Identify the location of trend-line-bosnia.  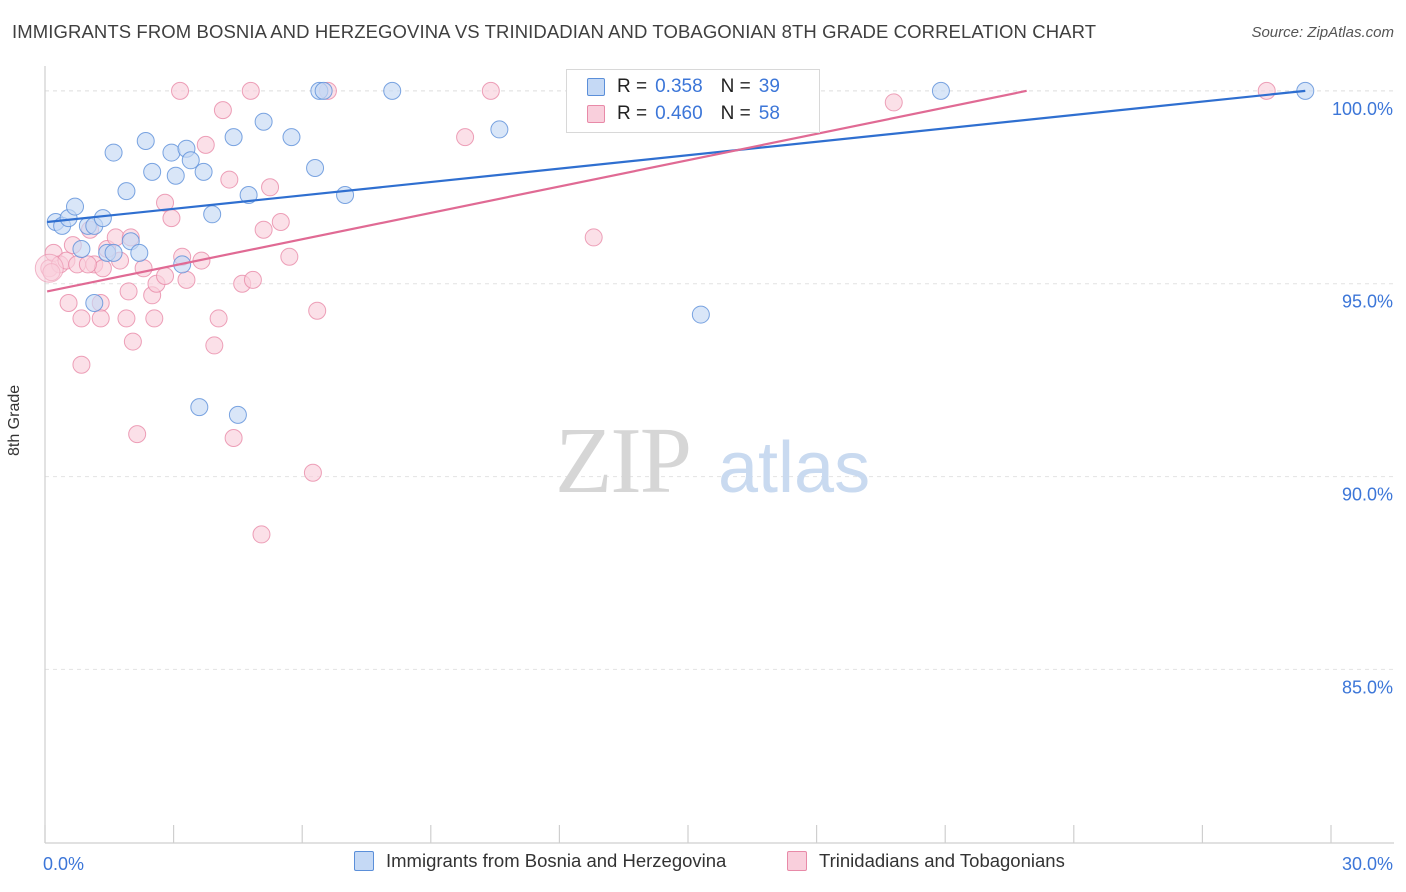
(676, 156).